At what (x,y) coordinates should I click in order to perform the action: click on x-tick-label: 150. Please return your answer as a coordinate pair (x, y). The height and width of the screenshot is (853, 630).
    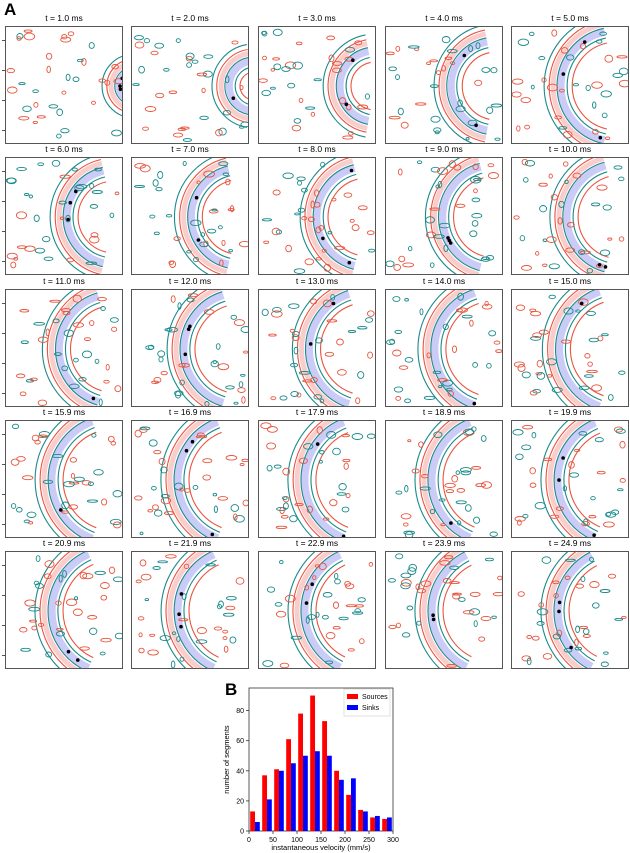
    Looking at the image, I should click on (321, 840).